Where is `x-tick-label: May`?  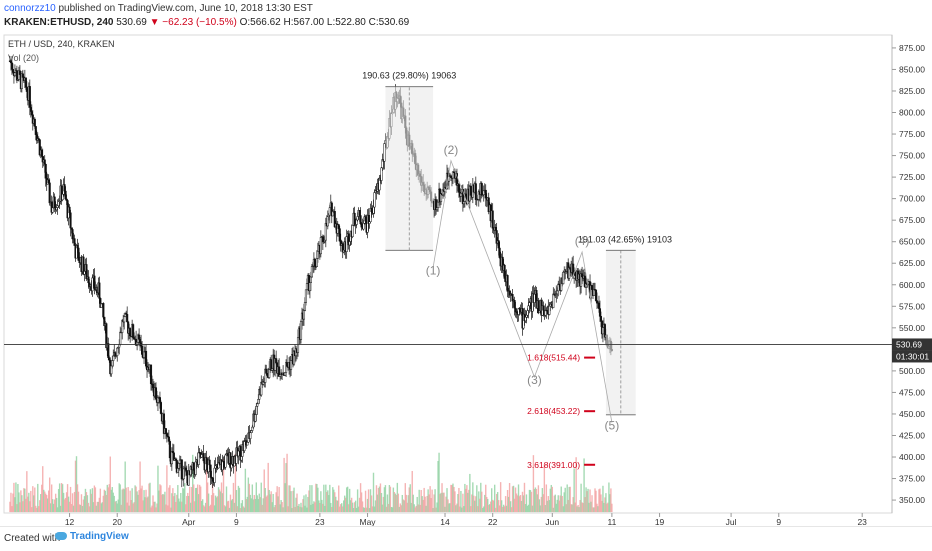 x-tick-label: May is located at coordinates (368, 521).